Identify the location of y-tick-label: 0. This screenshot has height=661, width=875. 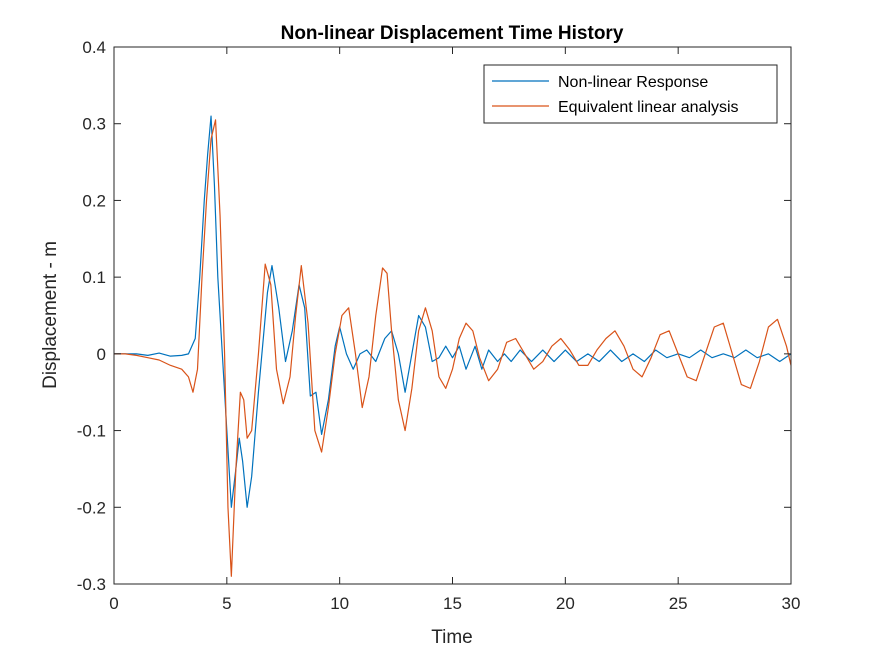
(101, 354).